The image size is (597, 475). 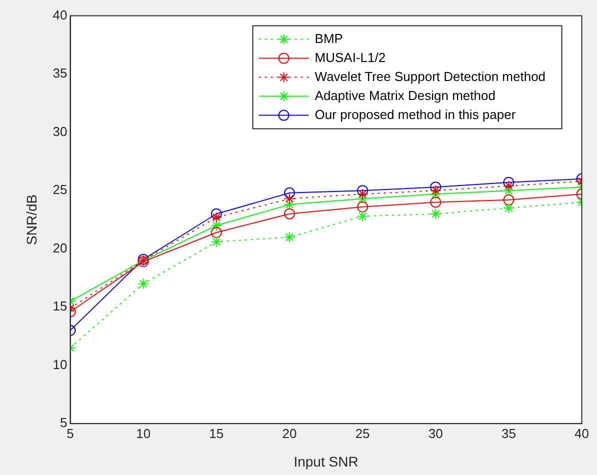 What do you see at coordinates (60, 364) in the screenshot?
I see `y-tick-label: 10` at bounding box center [60, 364].